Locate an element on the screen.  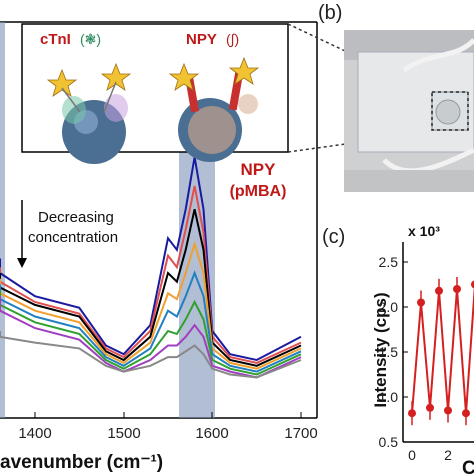
ctni-icon: (❃) is located at coordinates (90, 39).